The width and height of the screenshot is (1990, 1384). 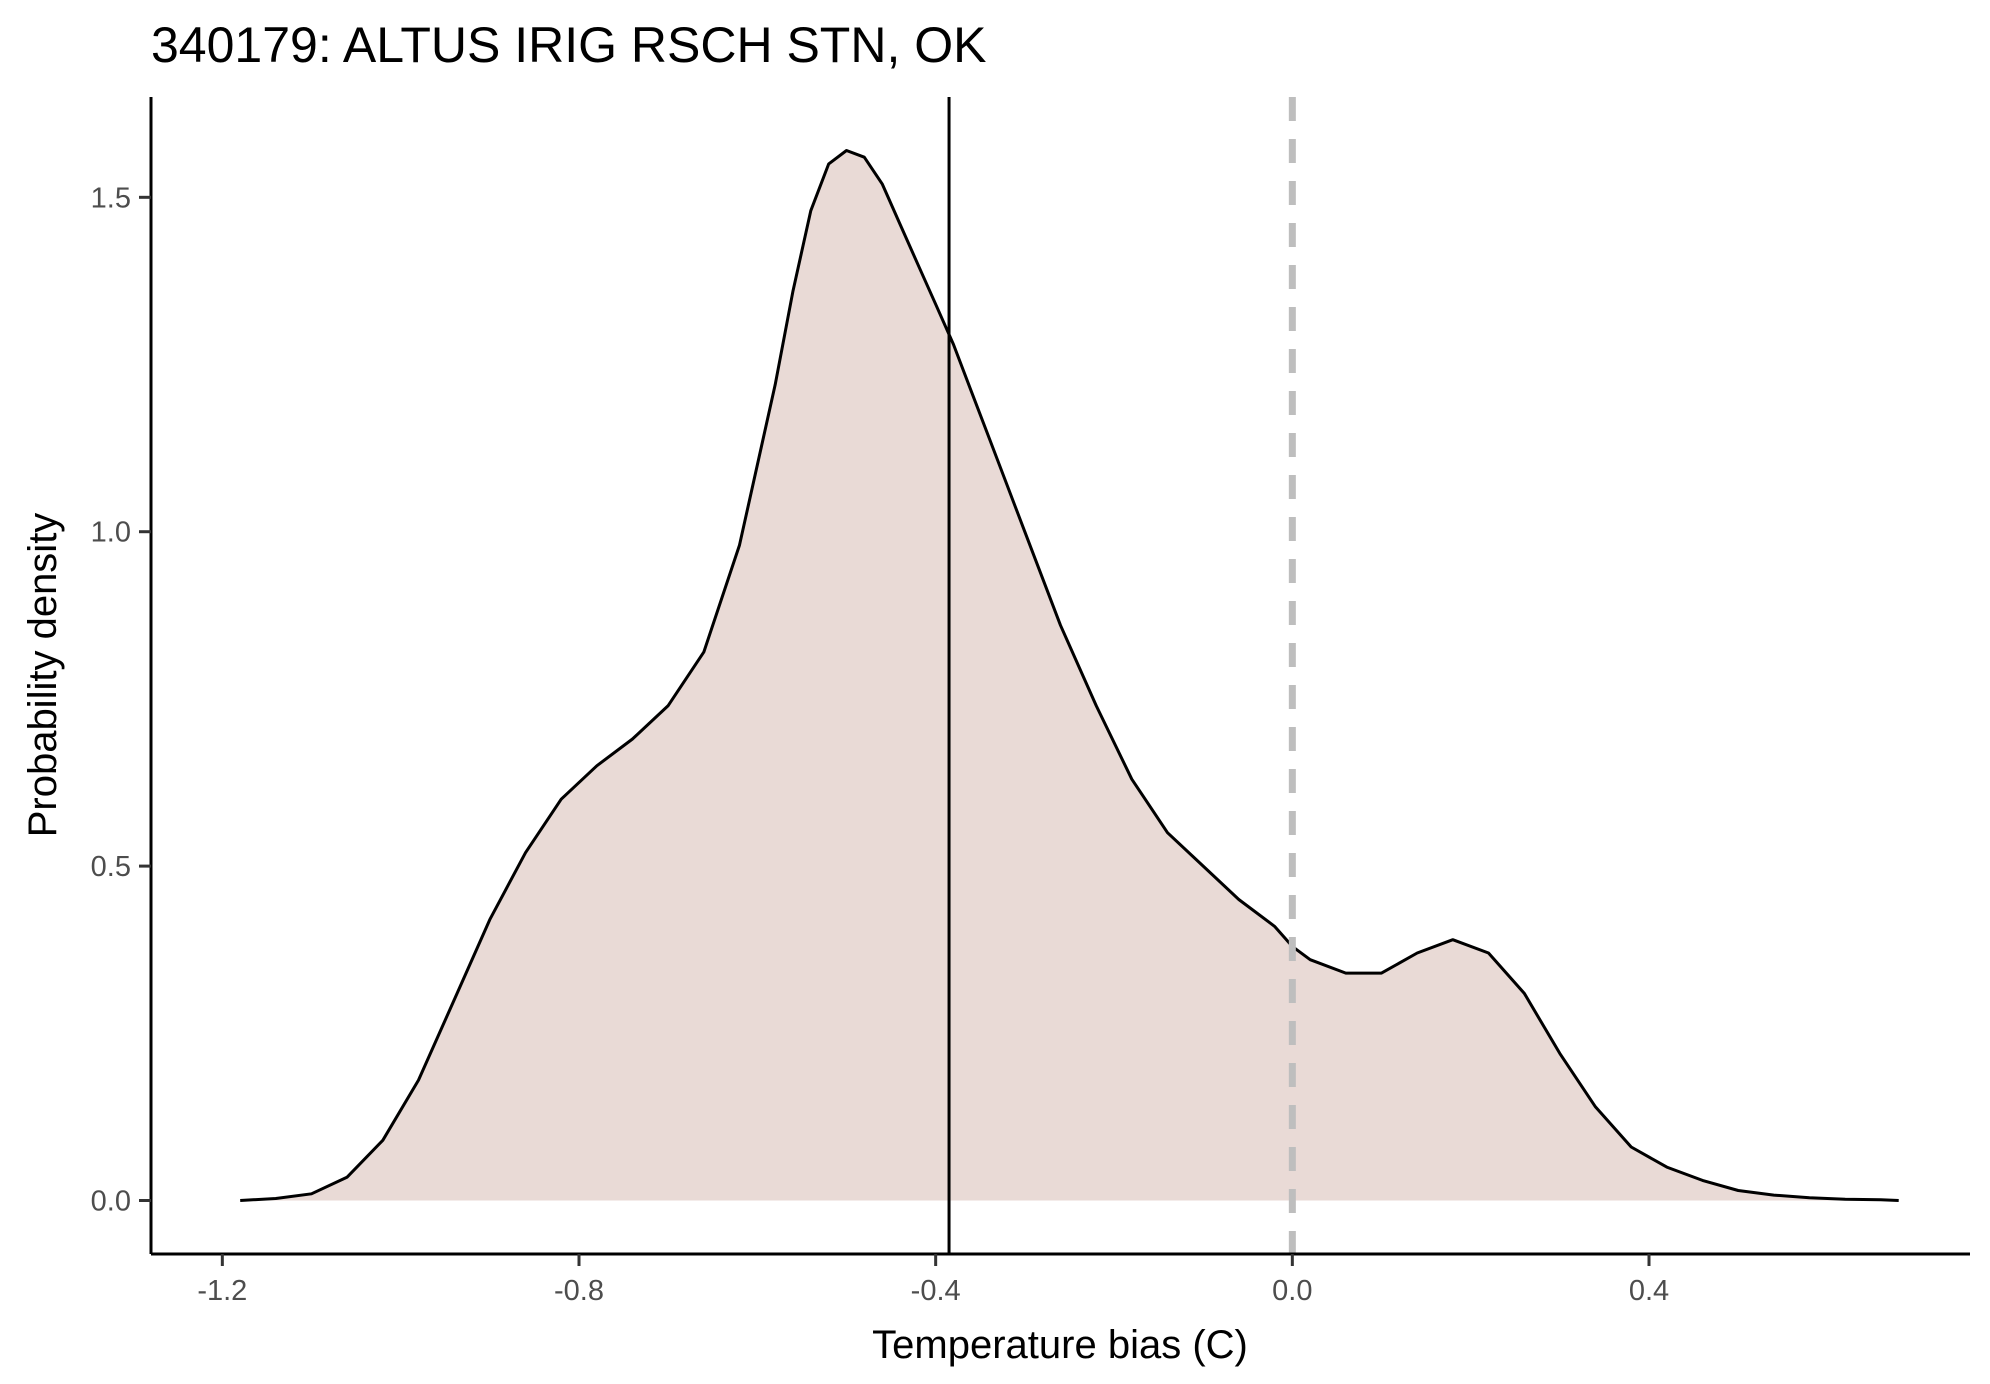 I want to click on y-tick-label: 0.5, so click(x=111, y=867).